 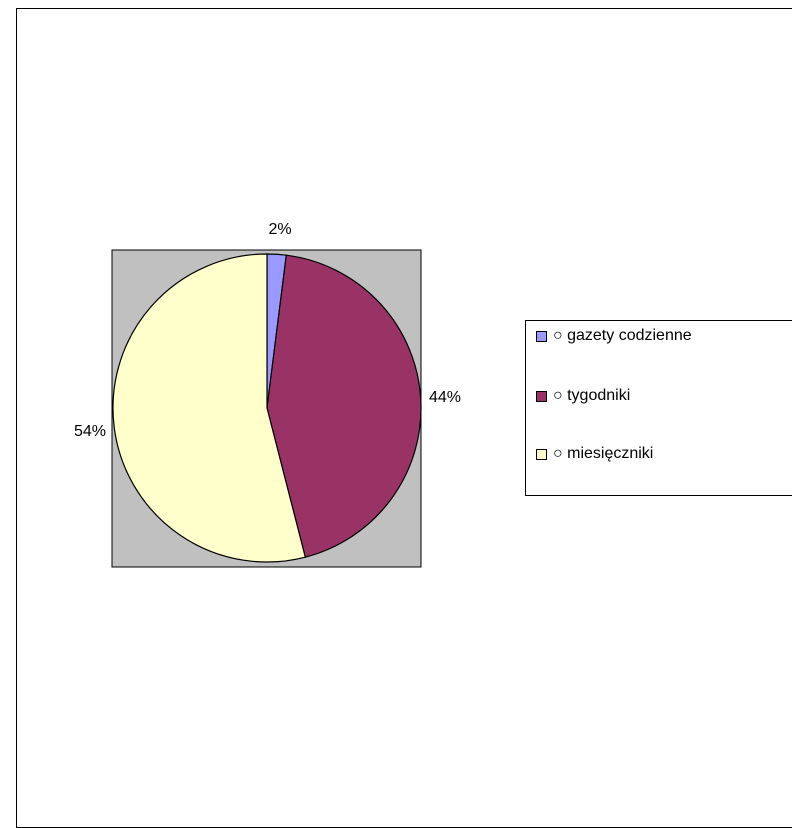 What do you see at coordinates (622, 335) in the screenshot?
I see `legend-label-gazety: ○ gazety codzienne` at bounding box center [622, 335].